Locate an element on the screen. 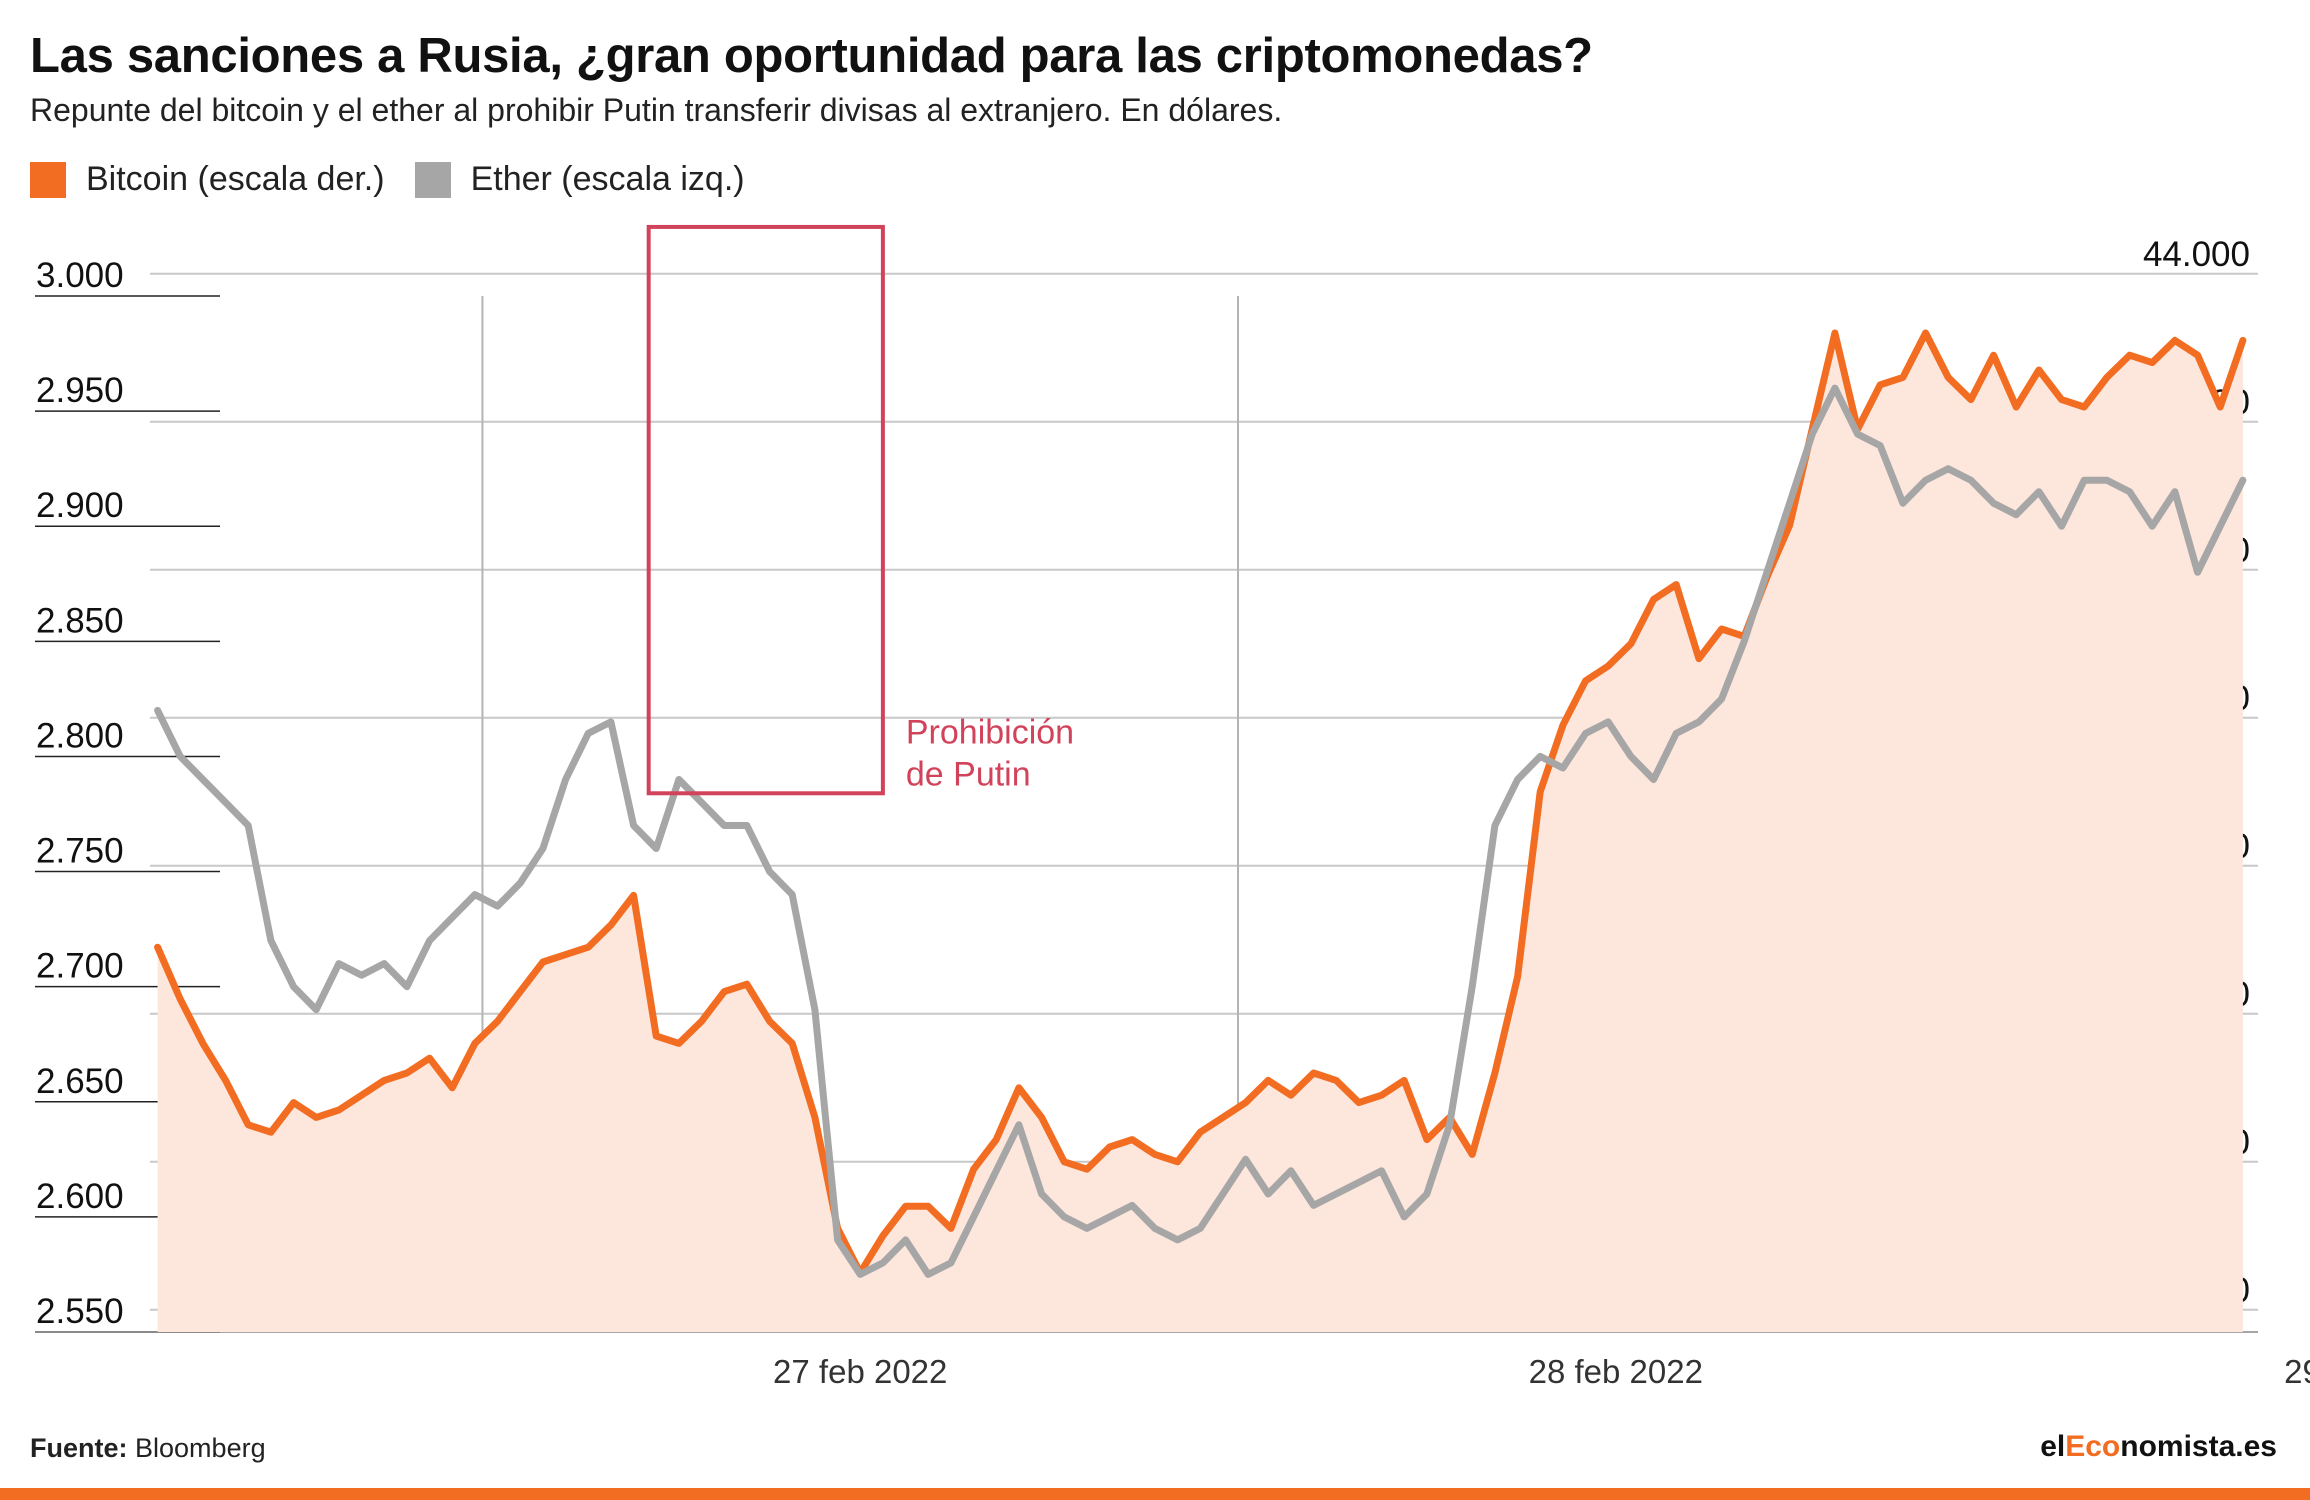 This screenshot has width=2310, height=1500. annotation-label-line1: Prohibición is located at coordinates (990, 732).